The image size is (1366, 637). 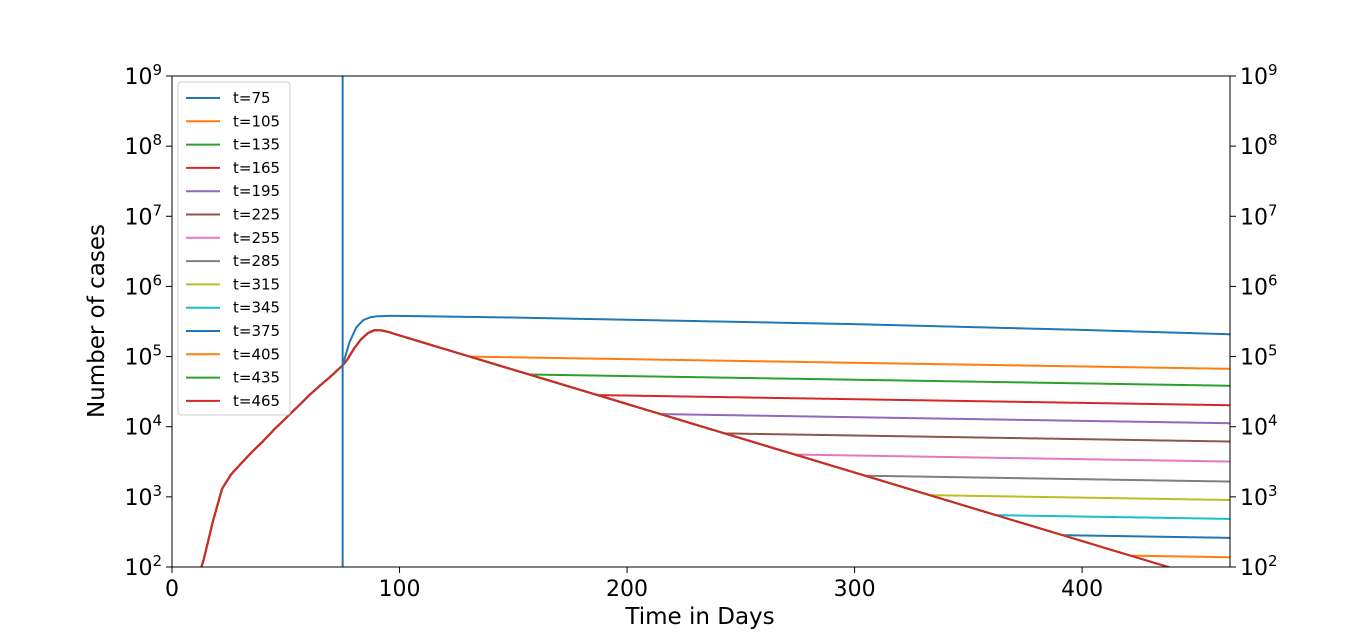 I want to click on legend-label: t=165, so click(x=256, y=168).